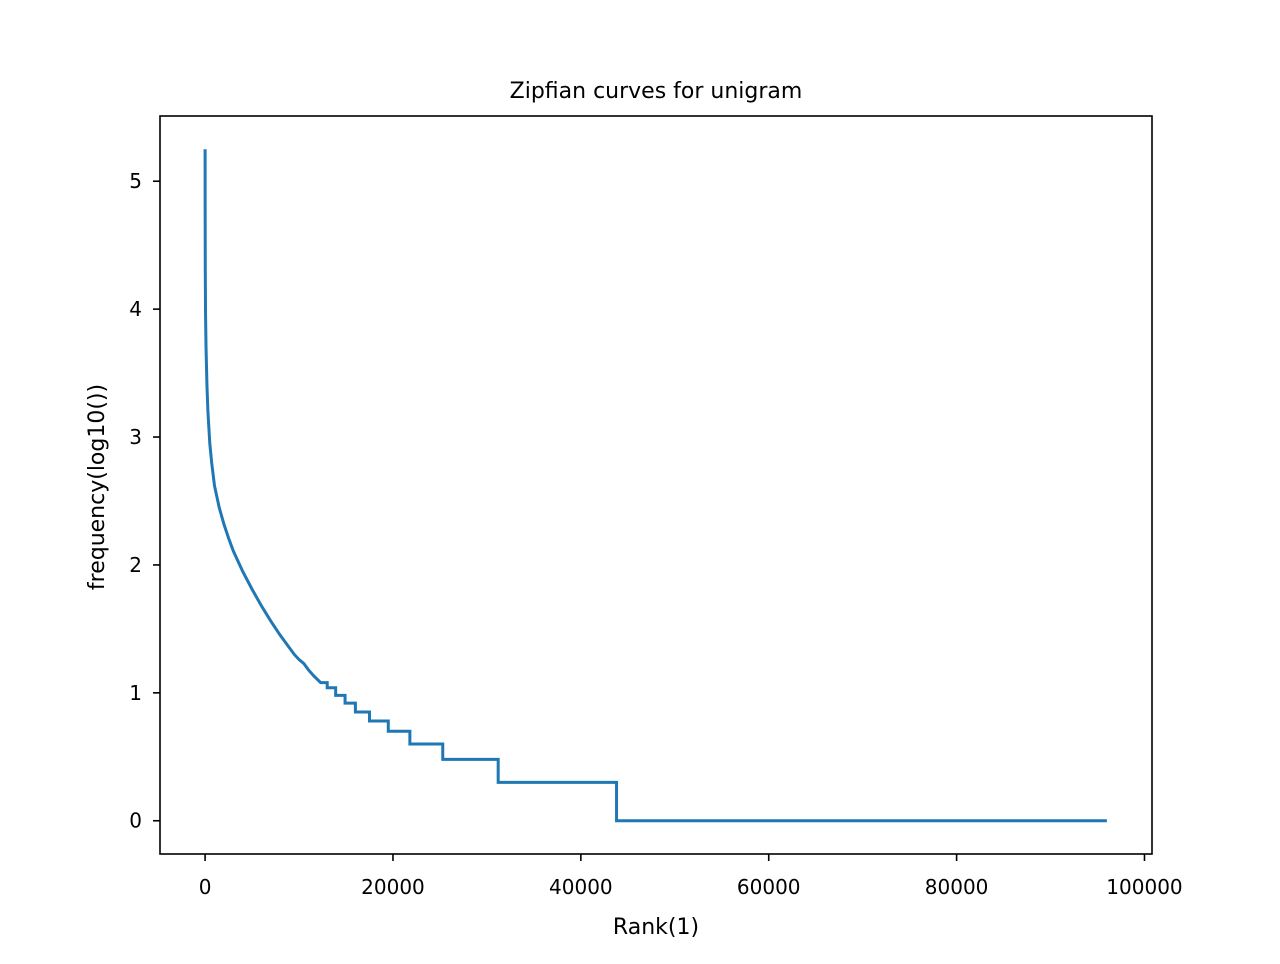 The width and height of the screenshot is (1280, 964). Describe the element at coordinates (135, 309) in the screenshot. I see `y-tick-label: 4` at that location.